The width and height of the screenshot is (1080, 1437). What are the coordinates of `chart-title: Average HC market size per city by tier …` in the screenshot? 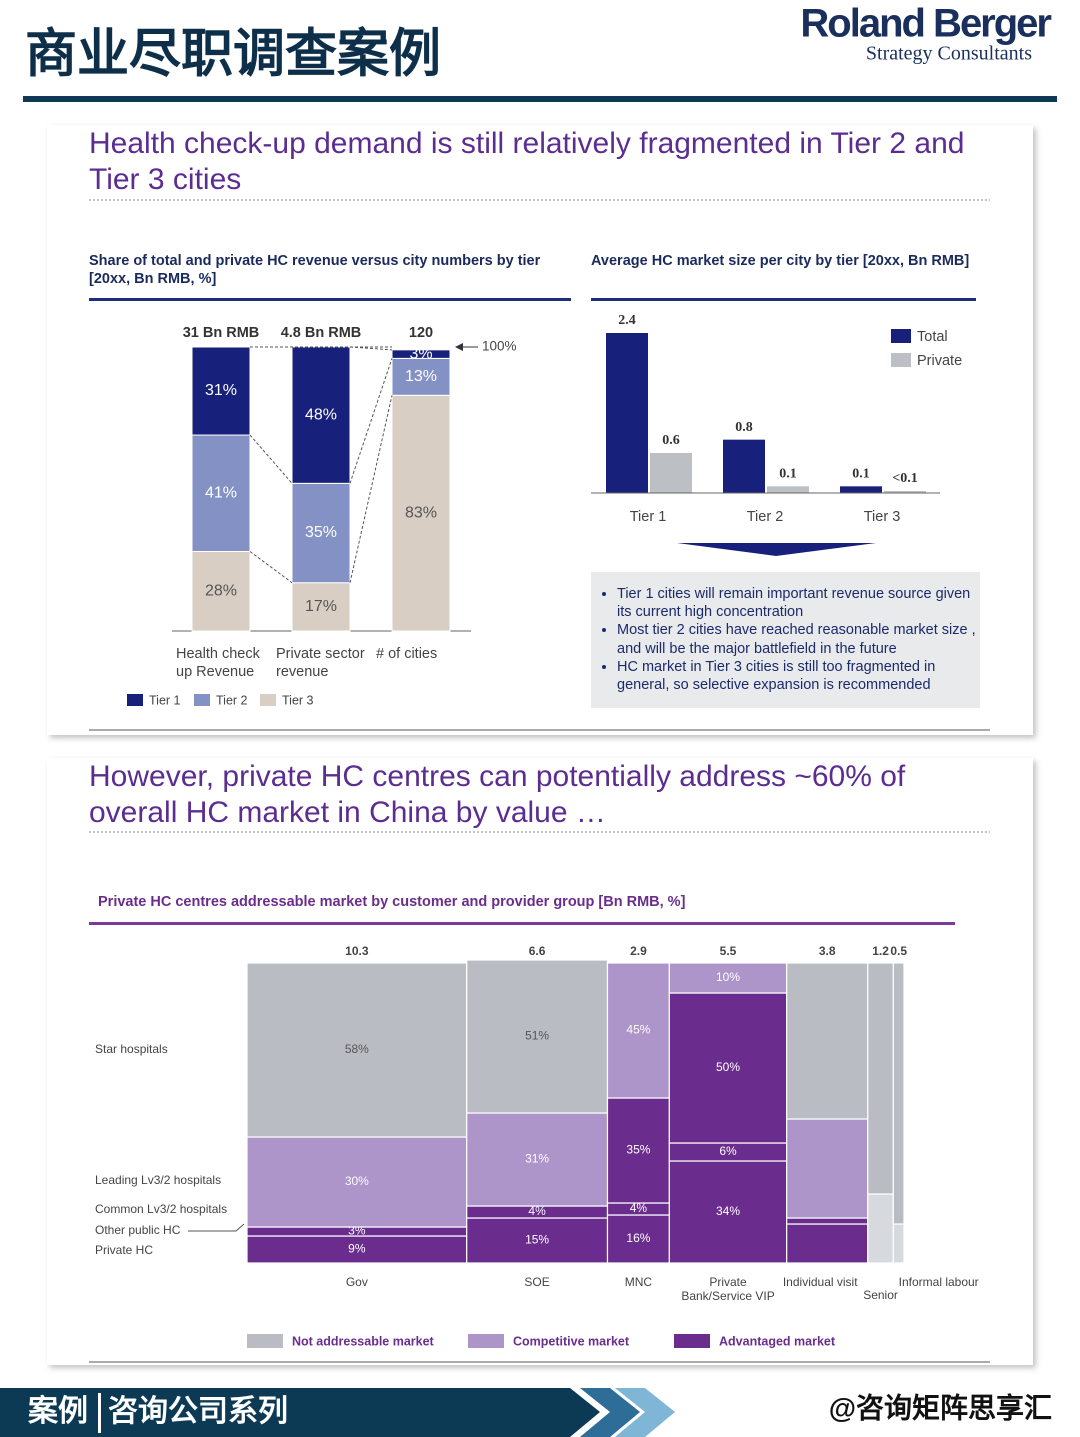 It's located at (780, 261).